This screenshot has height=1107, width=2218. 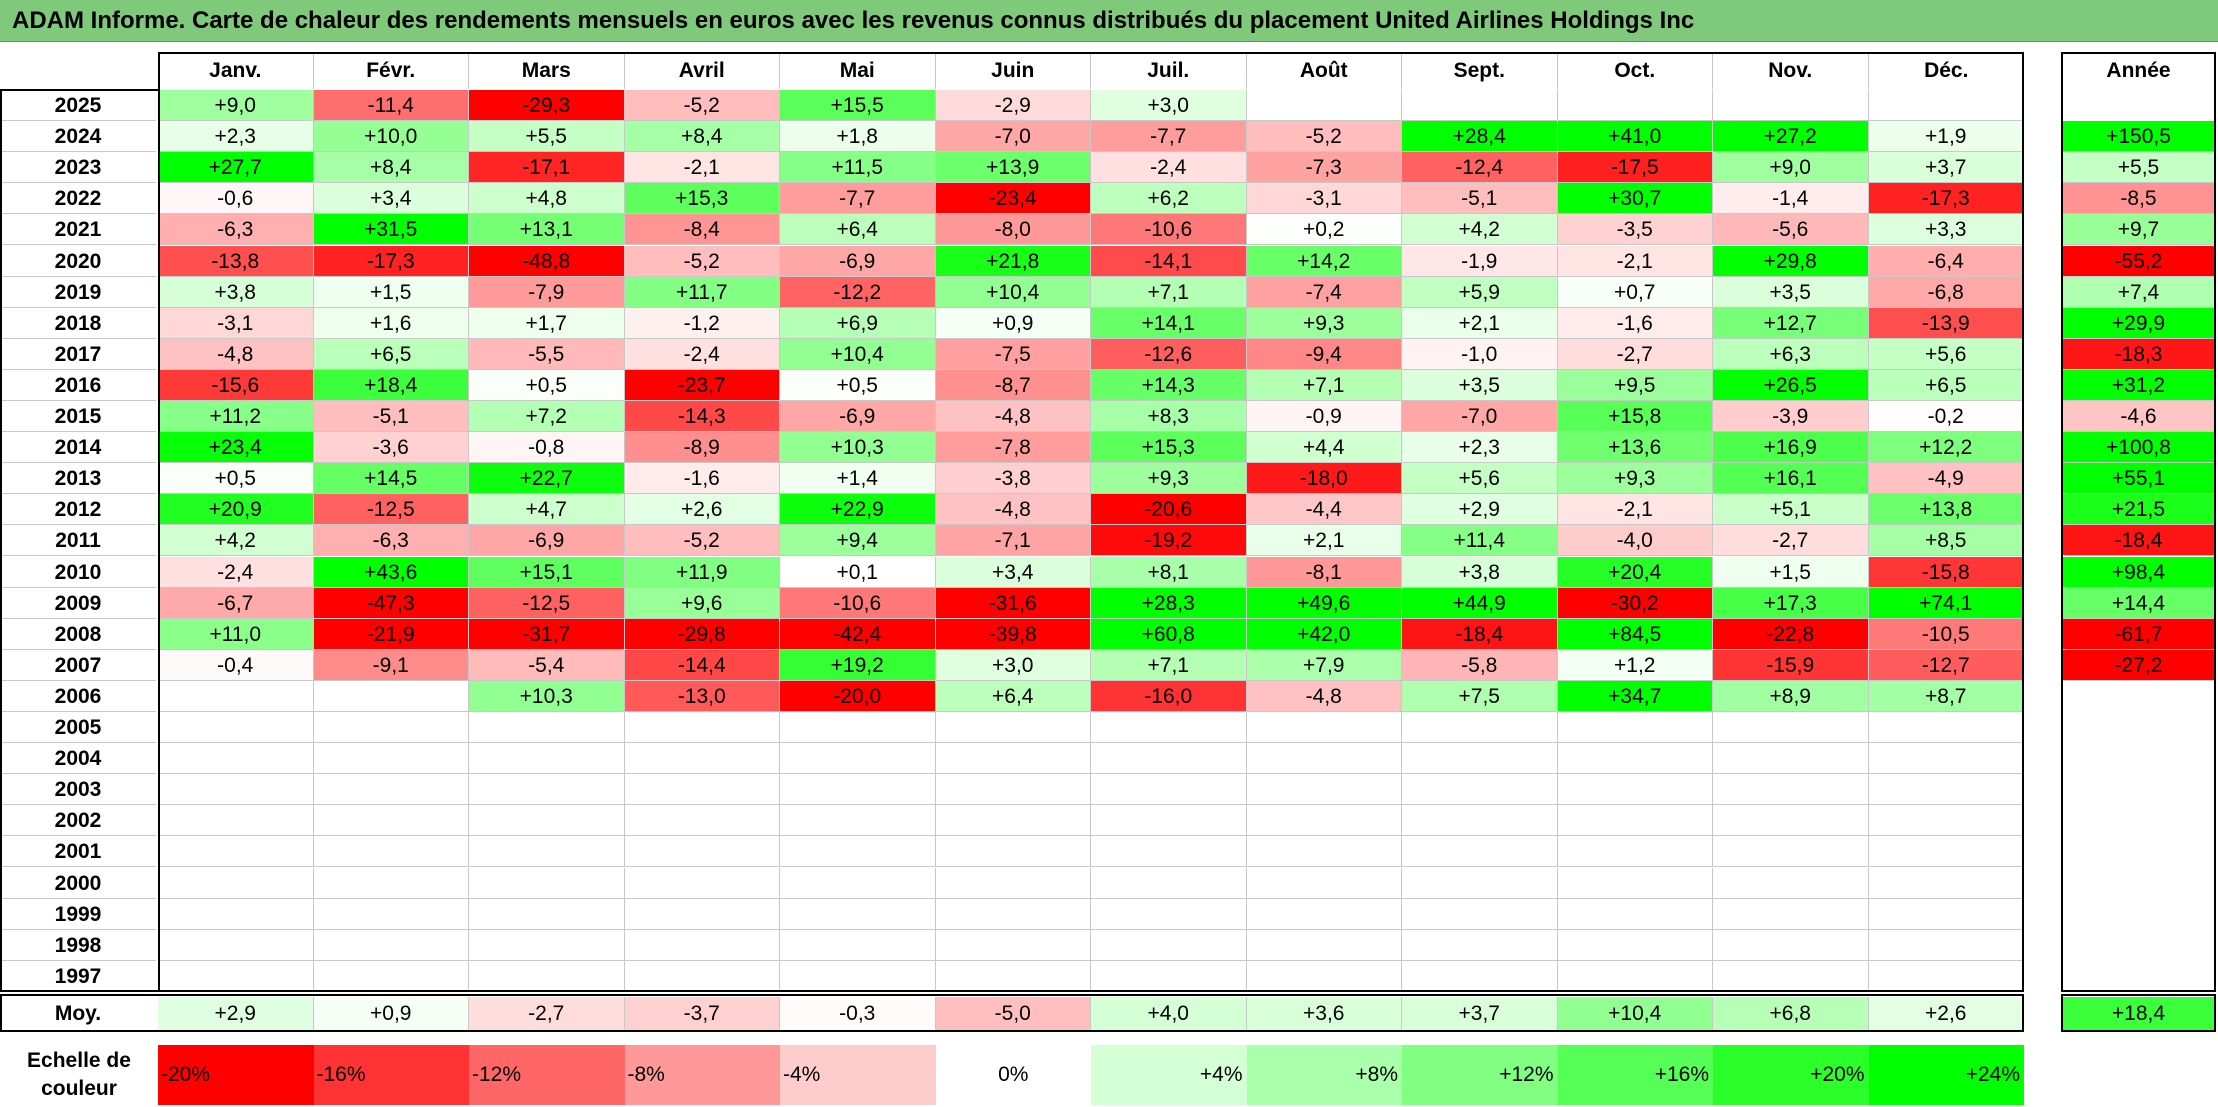 I want to click on heatmap-cell: +8,3, so click(x=1169, y=417).